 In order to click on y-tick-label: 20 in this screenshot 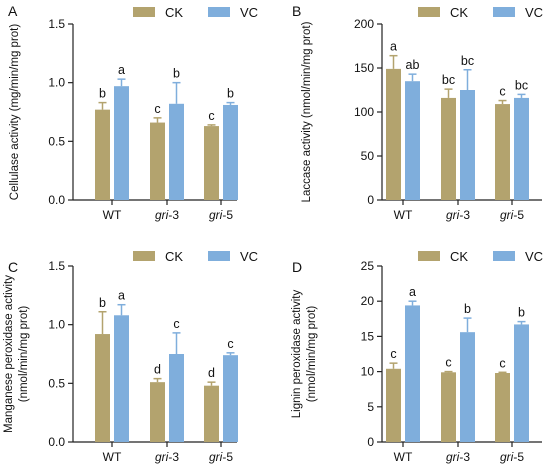, I will do `click(368, 301)`.